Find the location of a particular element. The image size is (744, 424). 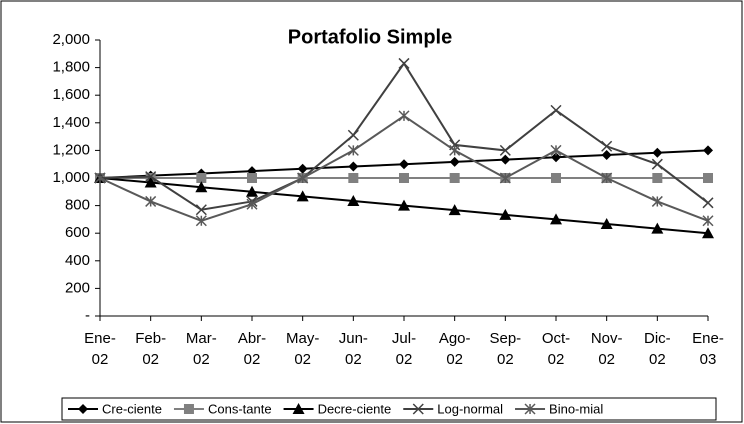

x-tick-label: Jul-02 is located at coordinates (404, 349).